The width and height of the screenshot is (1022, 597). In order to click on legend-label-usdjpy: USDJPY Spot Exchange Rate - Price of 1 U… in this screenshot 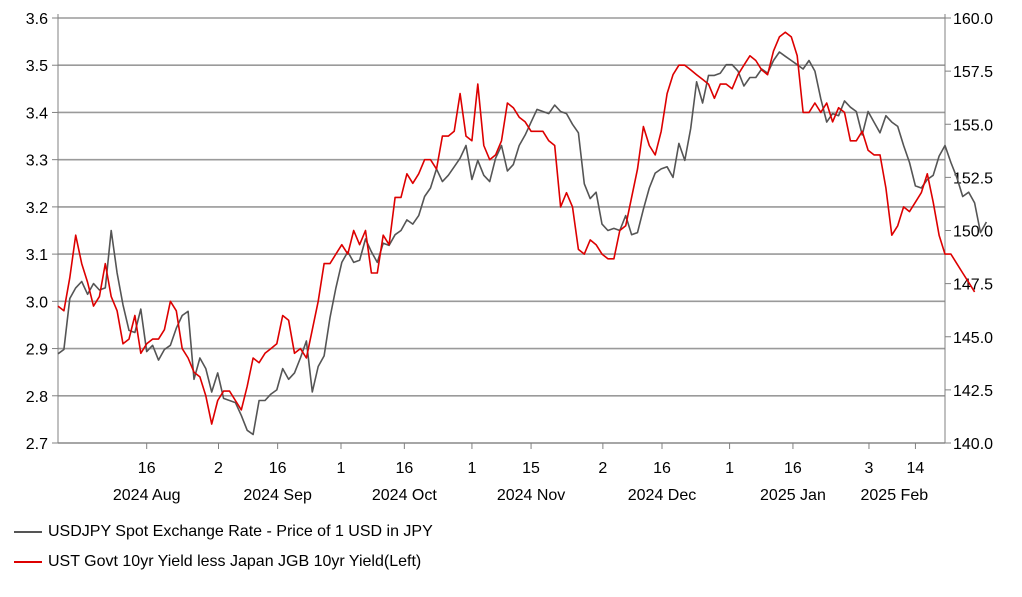, I will do `click(240, 531)`.